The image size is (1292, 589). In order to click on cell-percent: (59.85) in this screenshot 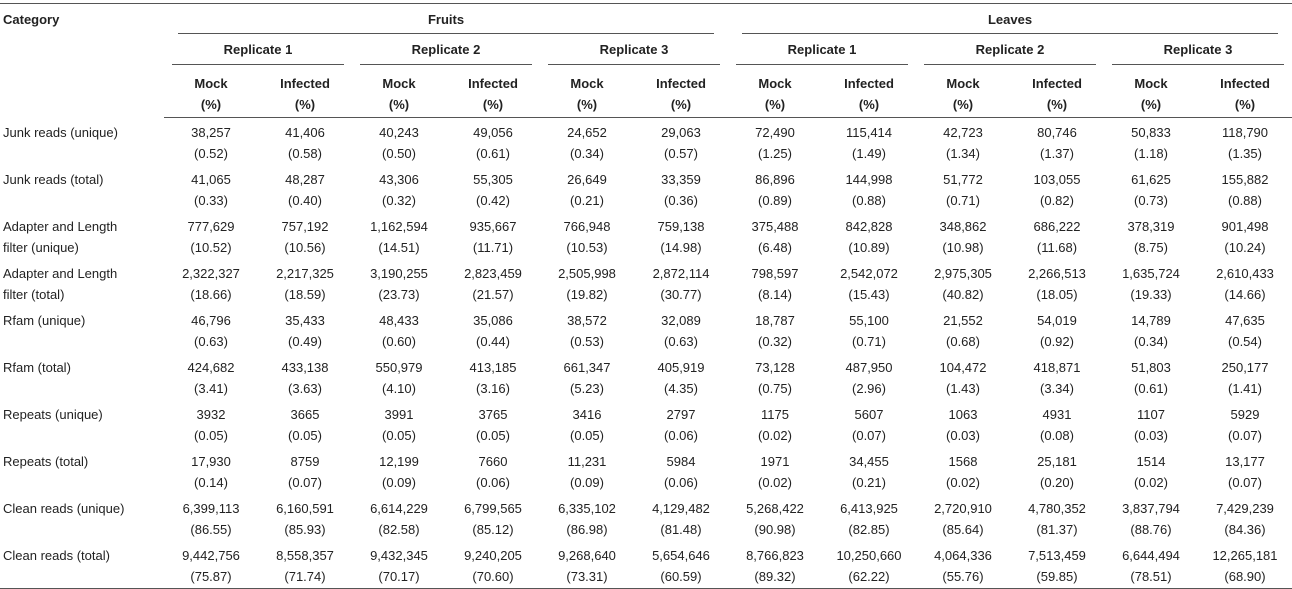, I will do `click(1057, 576)`.